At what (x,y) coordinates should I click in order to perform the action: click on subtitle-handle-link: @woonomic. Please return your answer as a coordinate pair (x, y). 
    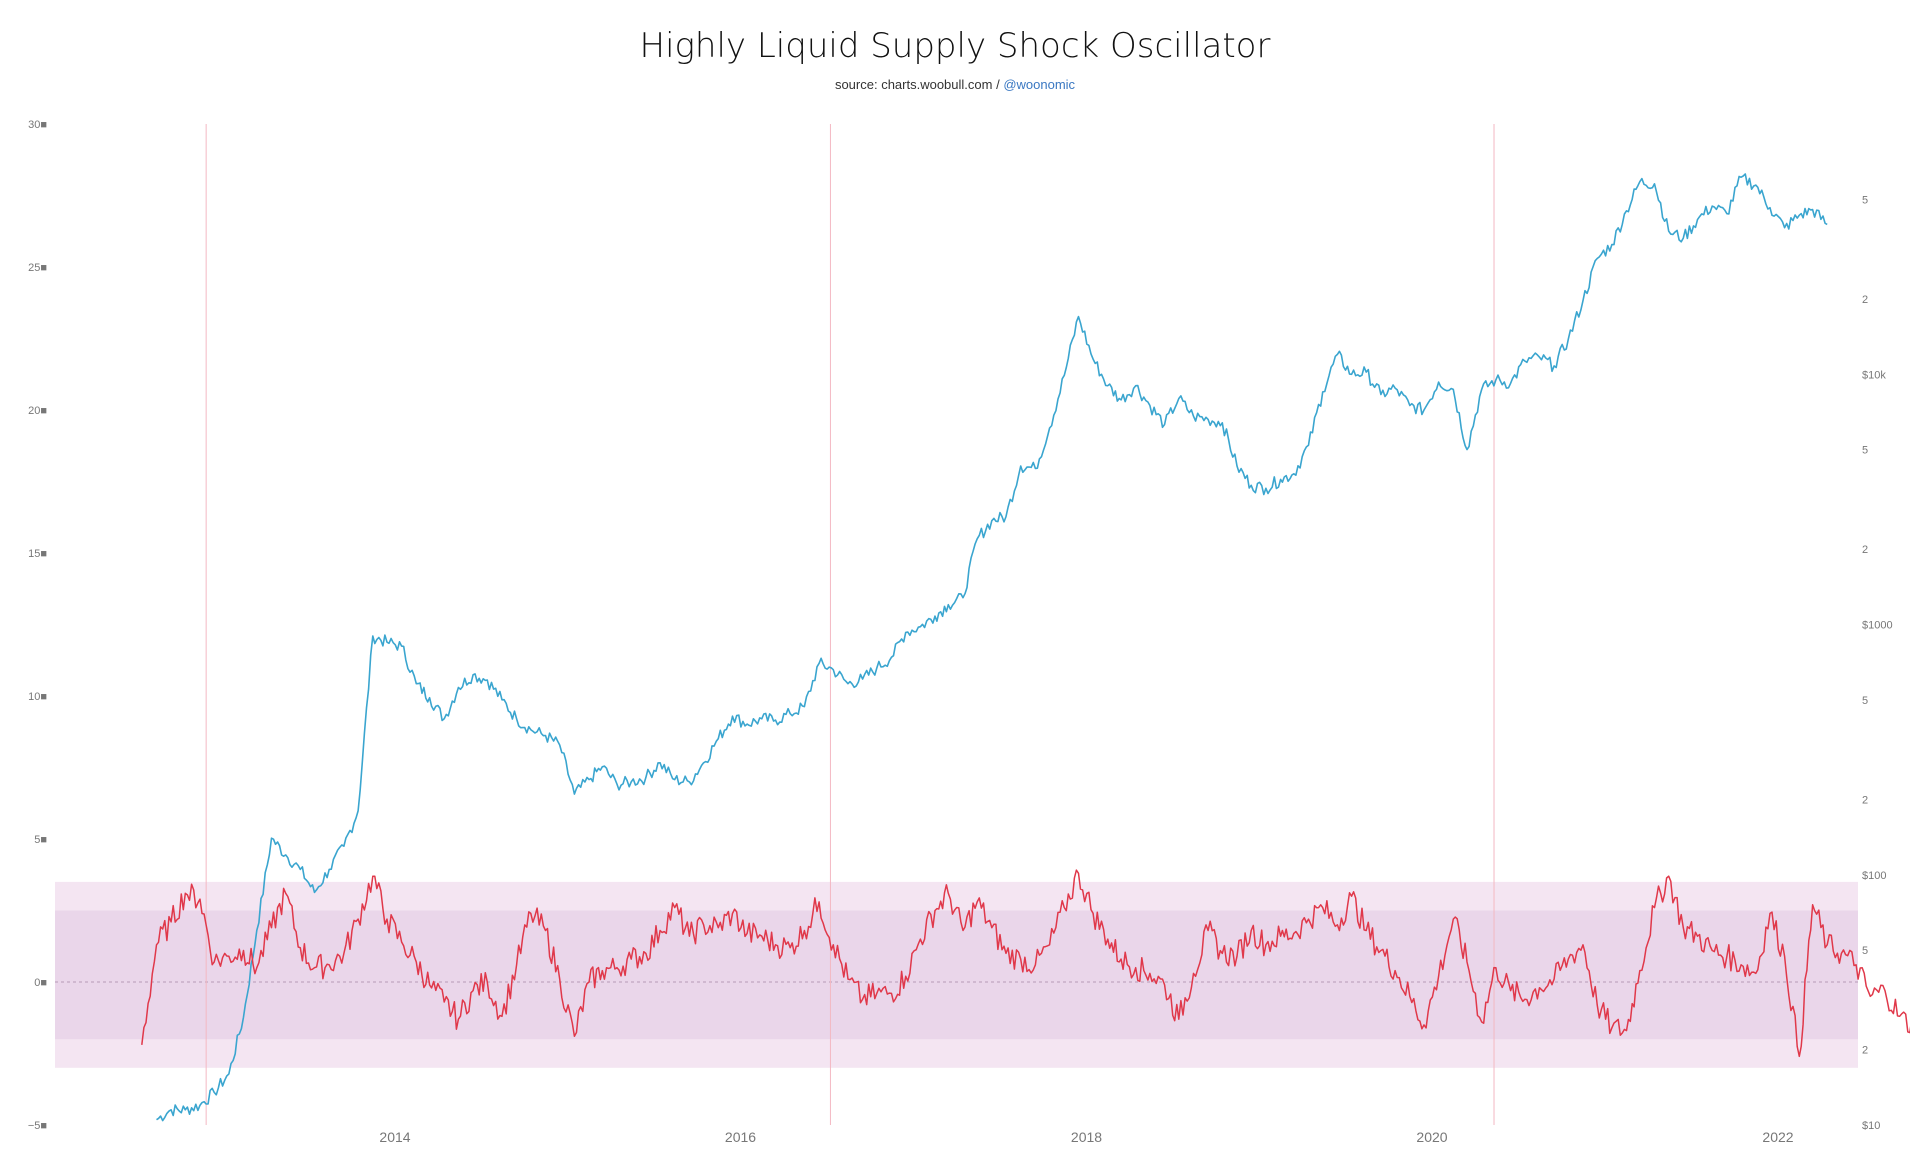
    Looking at the image, I should click on (1039, 84).